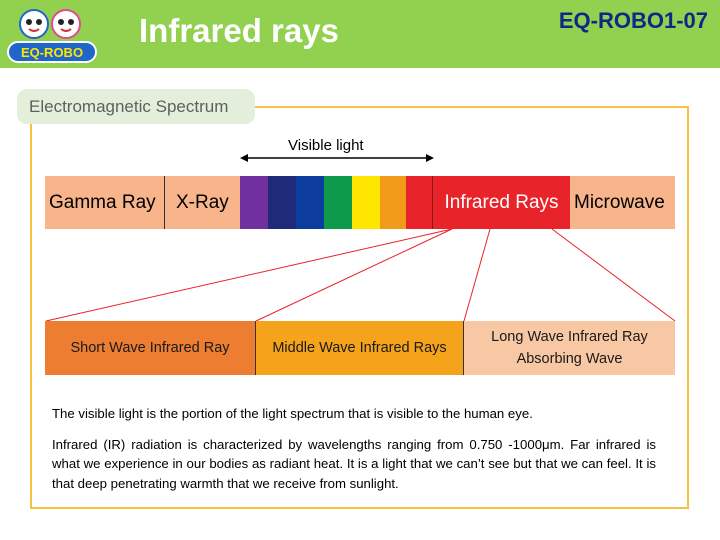 The height and width of the screenshot is (540, 720). I want to click on section-label: Electromagnetic Spectrum, so click(136, 106).